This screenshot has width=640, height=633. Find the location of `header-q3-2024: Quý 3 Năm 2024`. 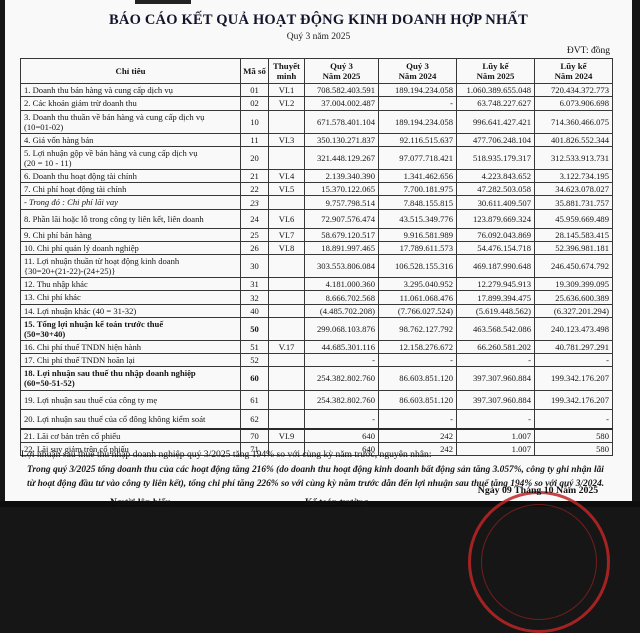

header-q3-2024: Quý 3 Năm 2024 is located at coordinates (417, 71).